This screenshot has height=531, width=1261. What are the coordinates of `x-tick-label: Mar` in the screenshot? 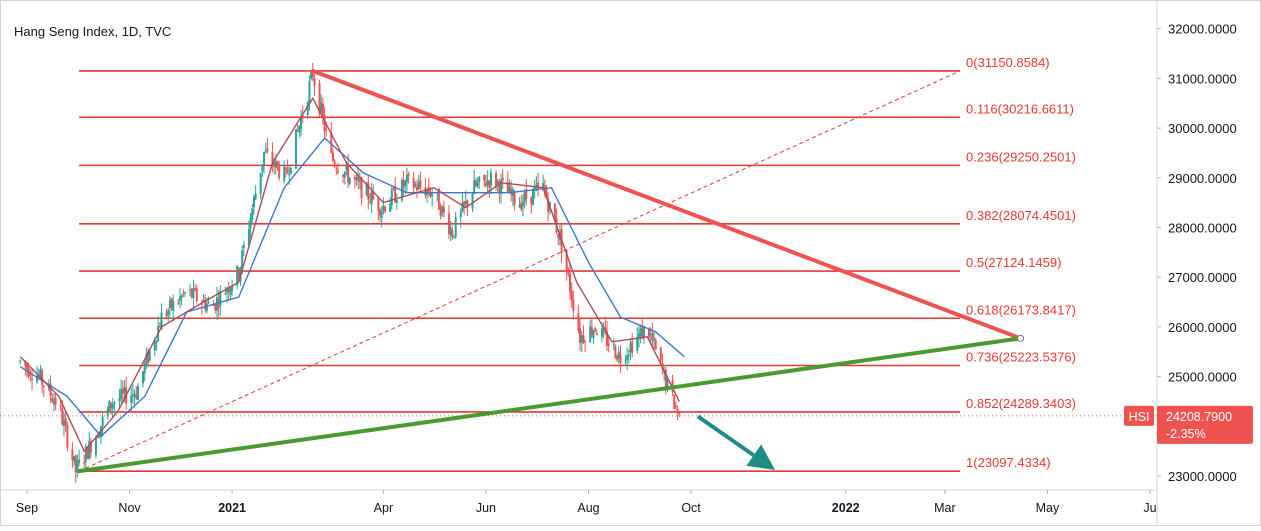 It's located at (945, 508).